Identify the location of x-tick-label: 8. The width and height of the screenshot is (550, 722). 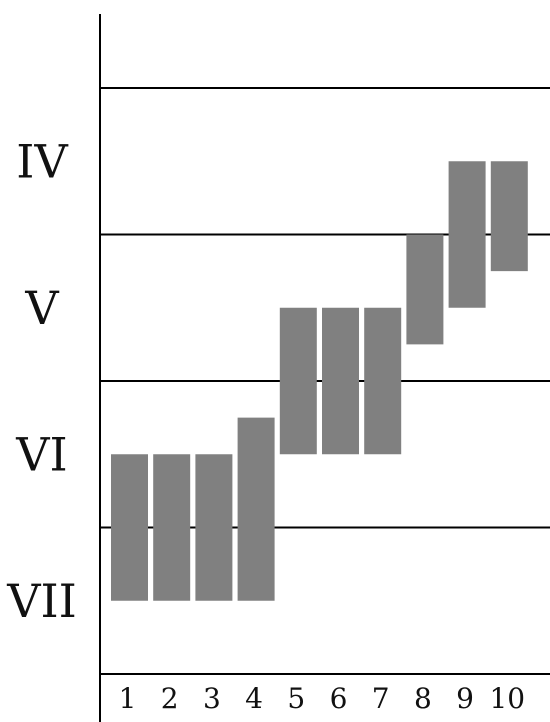
(423, 698).